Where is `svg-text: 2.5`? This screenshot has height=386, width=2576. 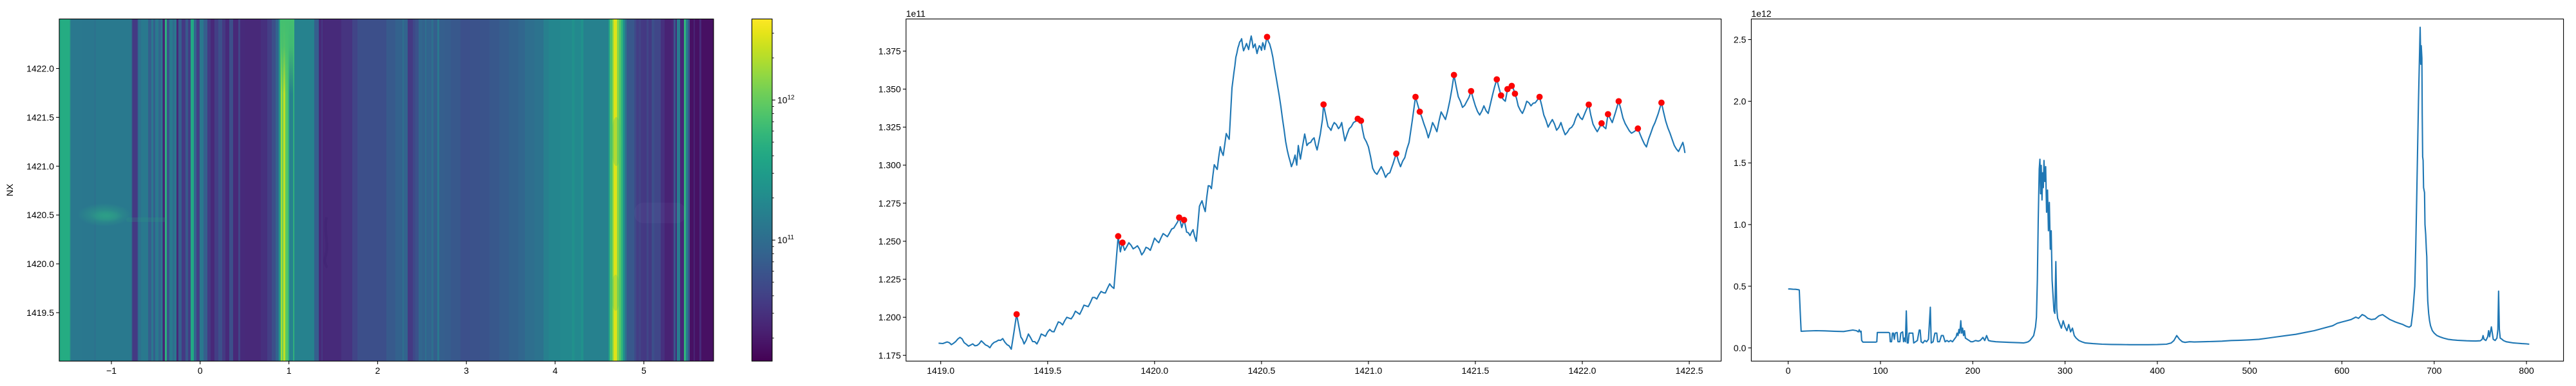
svg-text: 2.5 is located at coordinates (1740, 40).